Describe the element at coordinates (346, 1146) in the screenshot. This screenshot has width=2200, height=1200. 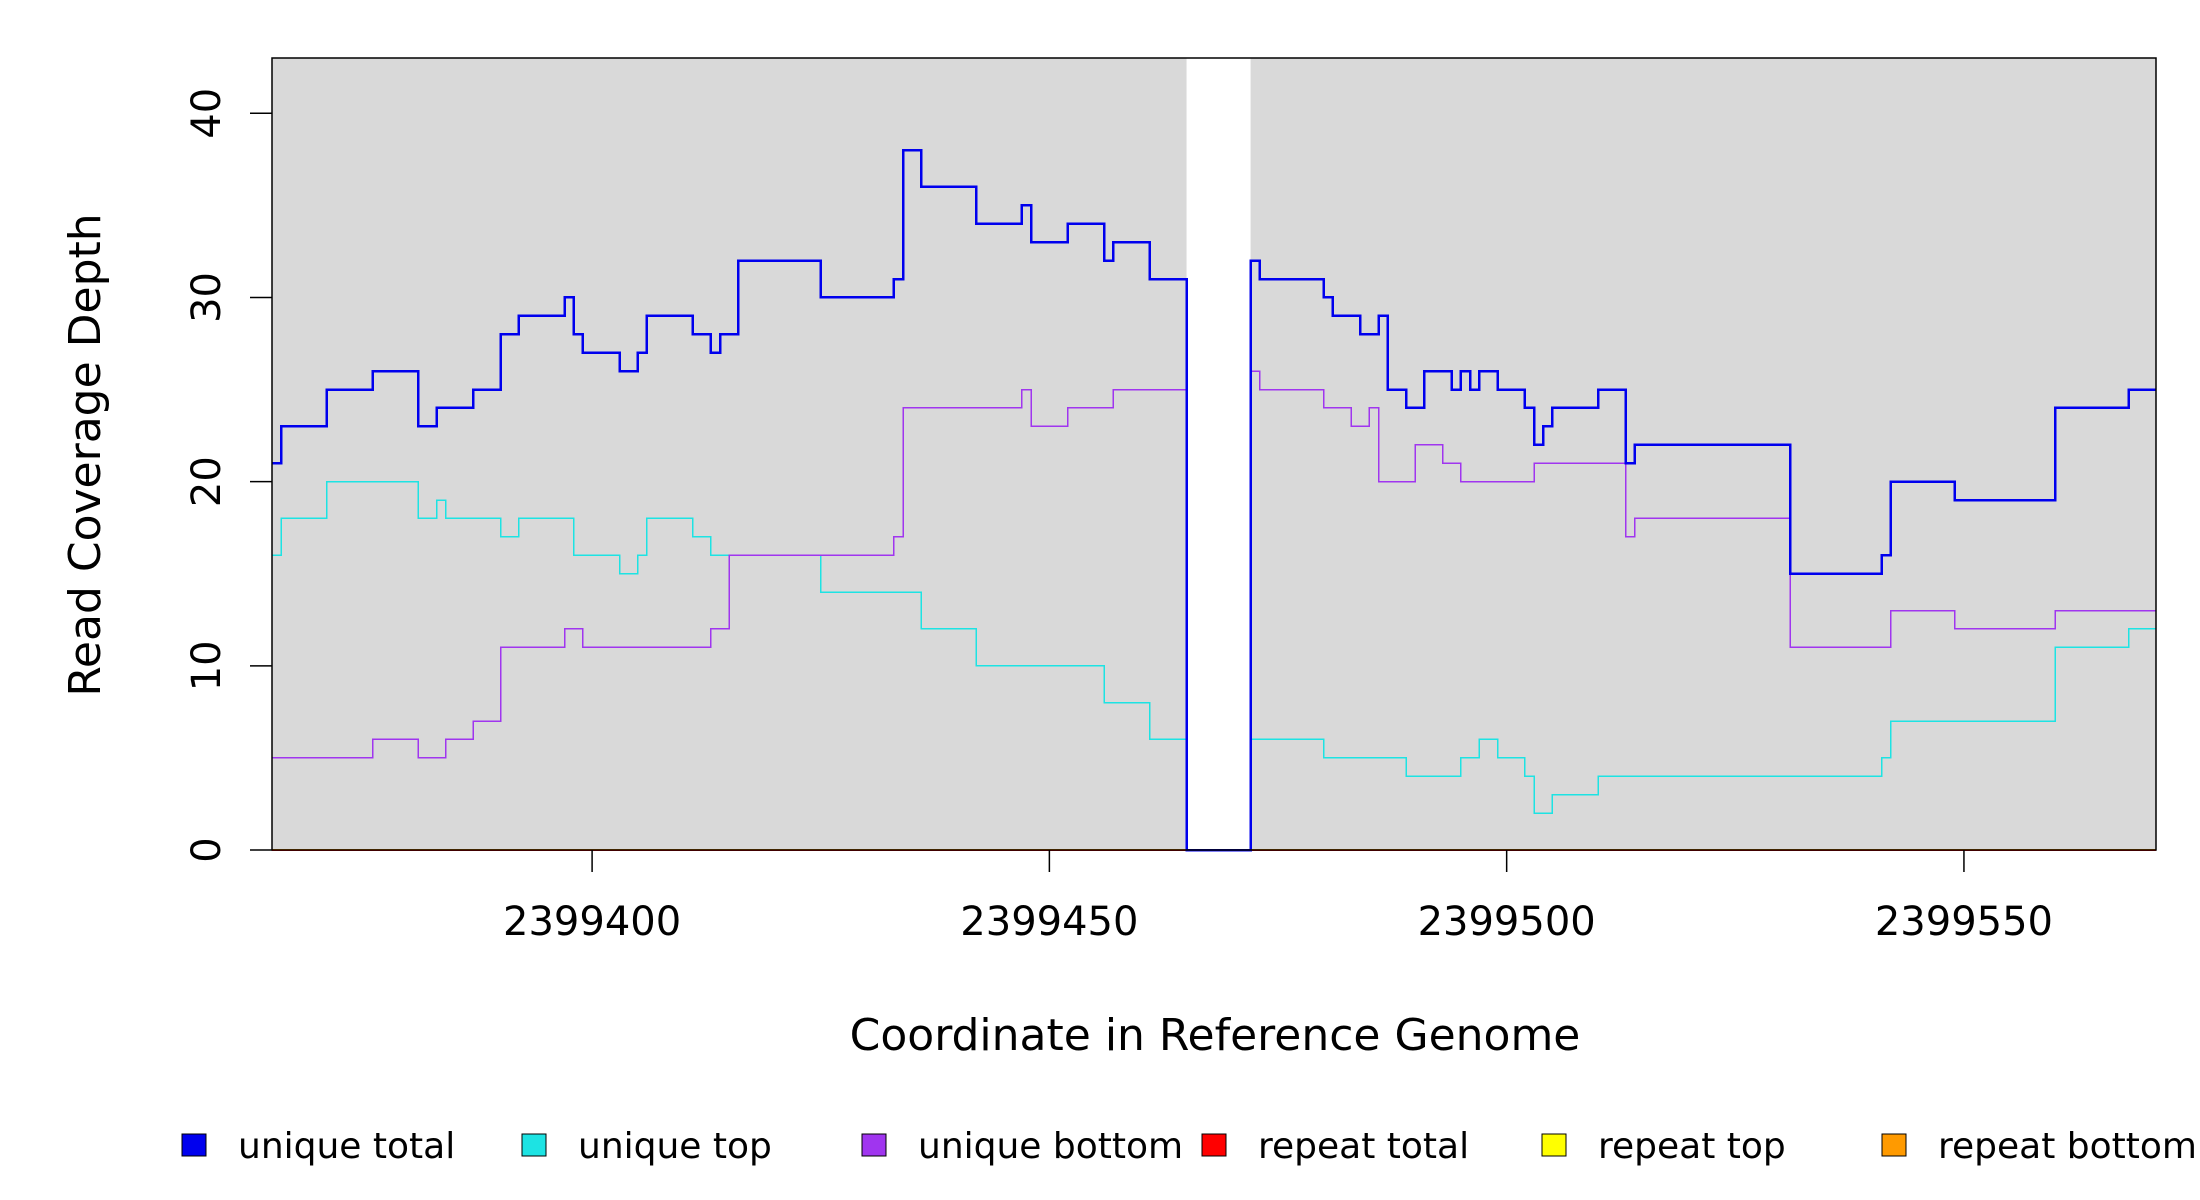
I see `legend-label: unique total` at that location.